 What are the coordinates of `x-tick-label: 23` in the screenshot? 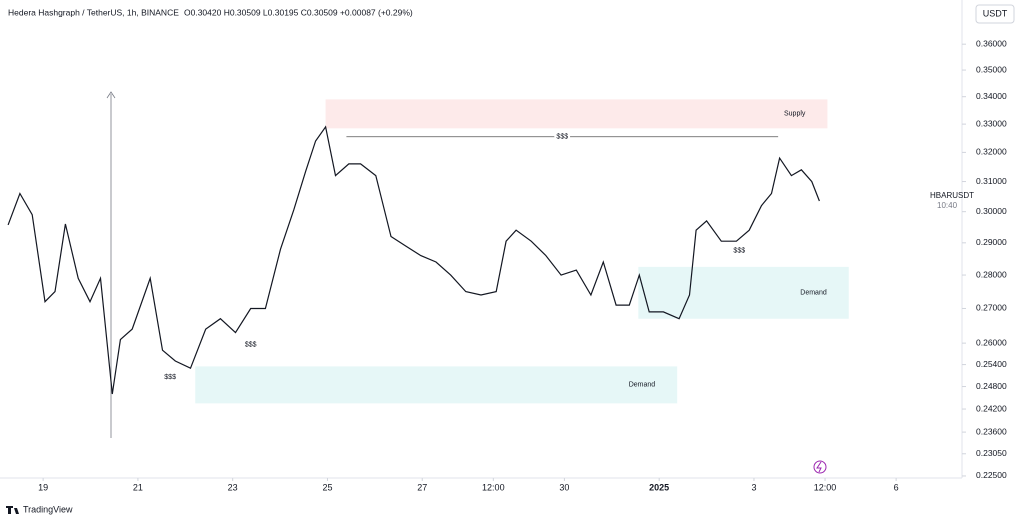 It's located at (233, 487).